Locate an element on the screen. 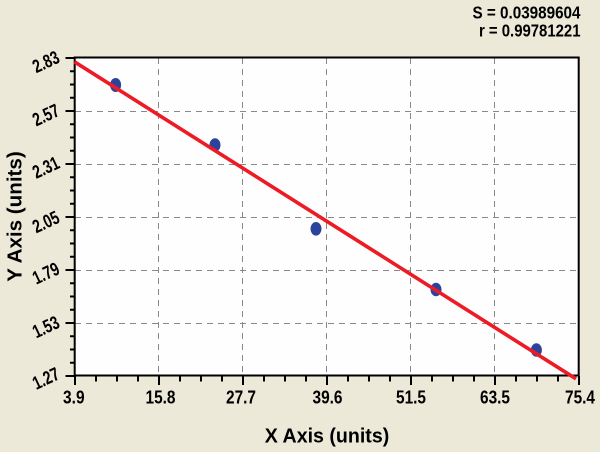 The image size is (600, 452). svg-text: 2.31 is located at coordinates (46, 167).